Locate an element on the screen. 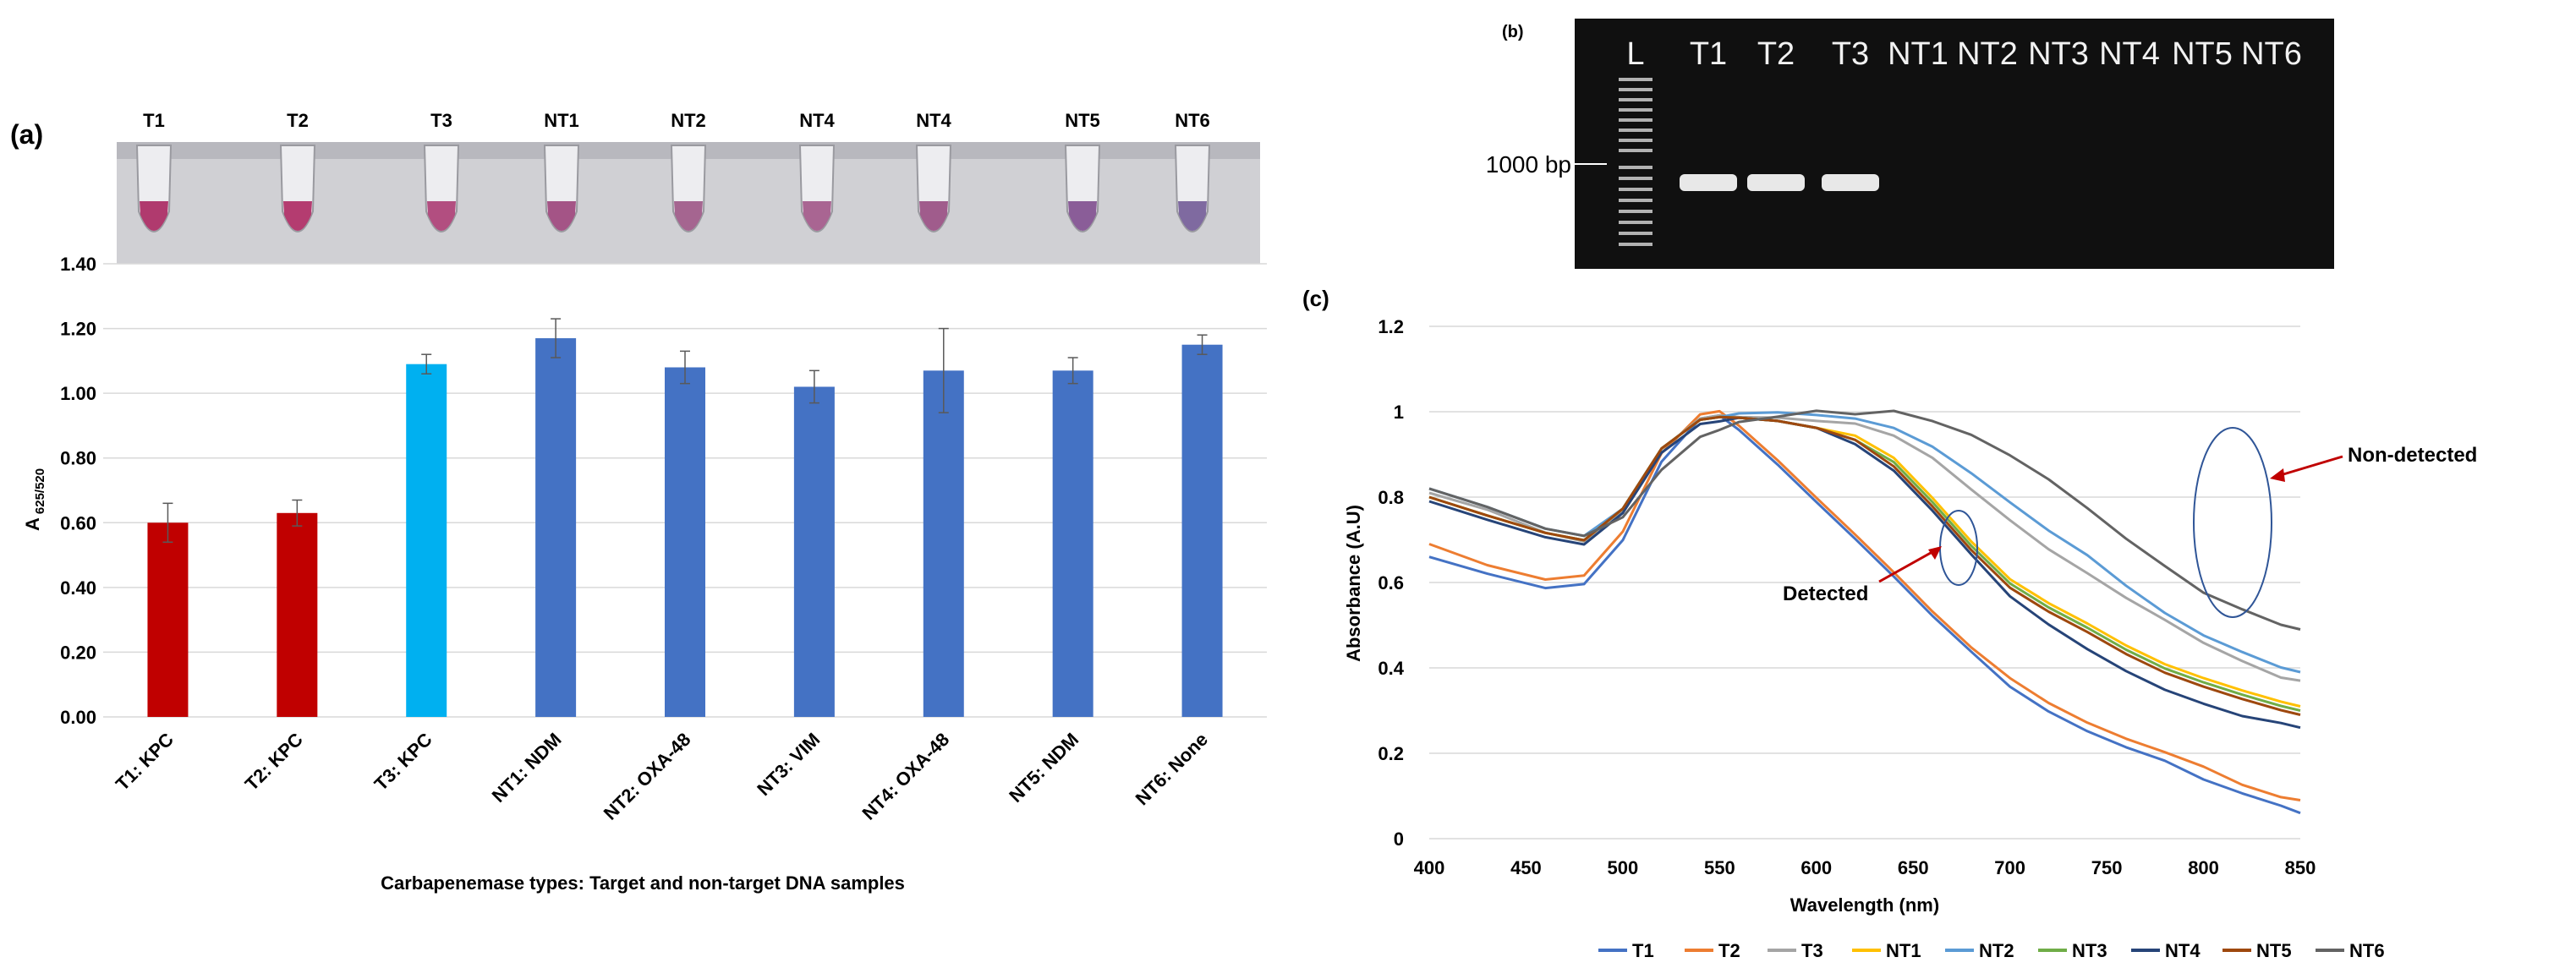 The height and width of the screenshot is (979, 2576). line-x-tick: 450 is located at coordinates (1526, 868).